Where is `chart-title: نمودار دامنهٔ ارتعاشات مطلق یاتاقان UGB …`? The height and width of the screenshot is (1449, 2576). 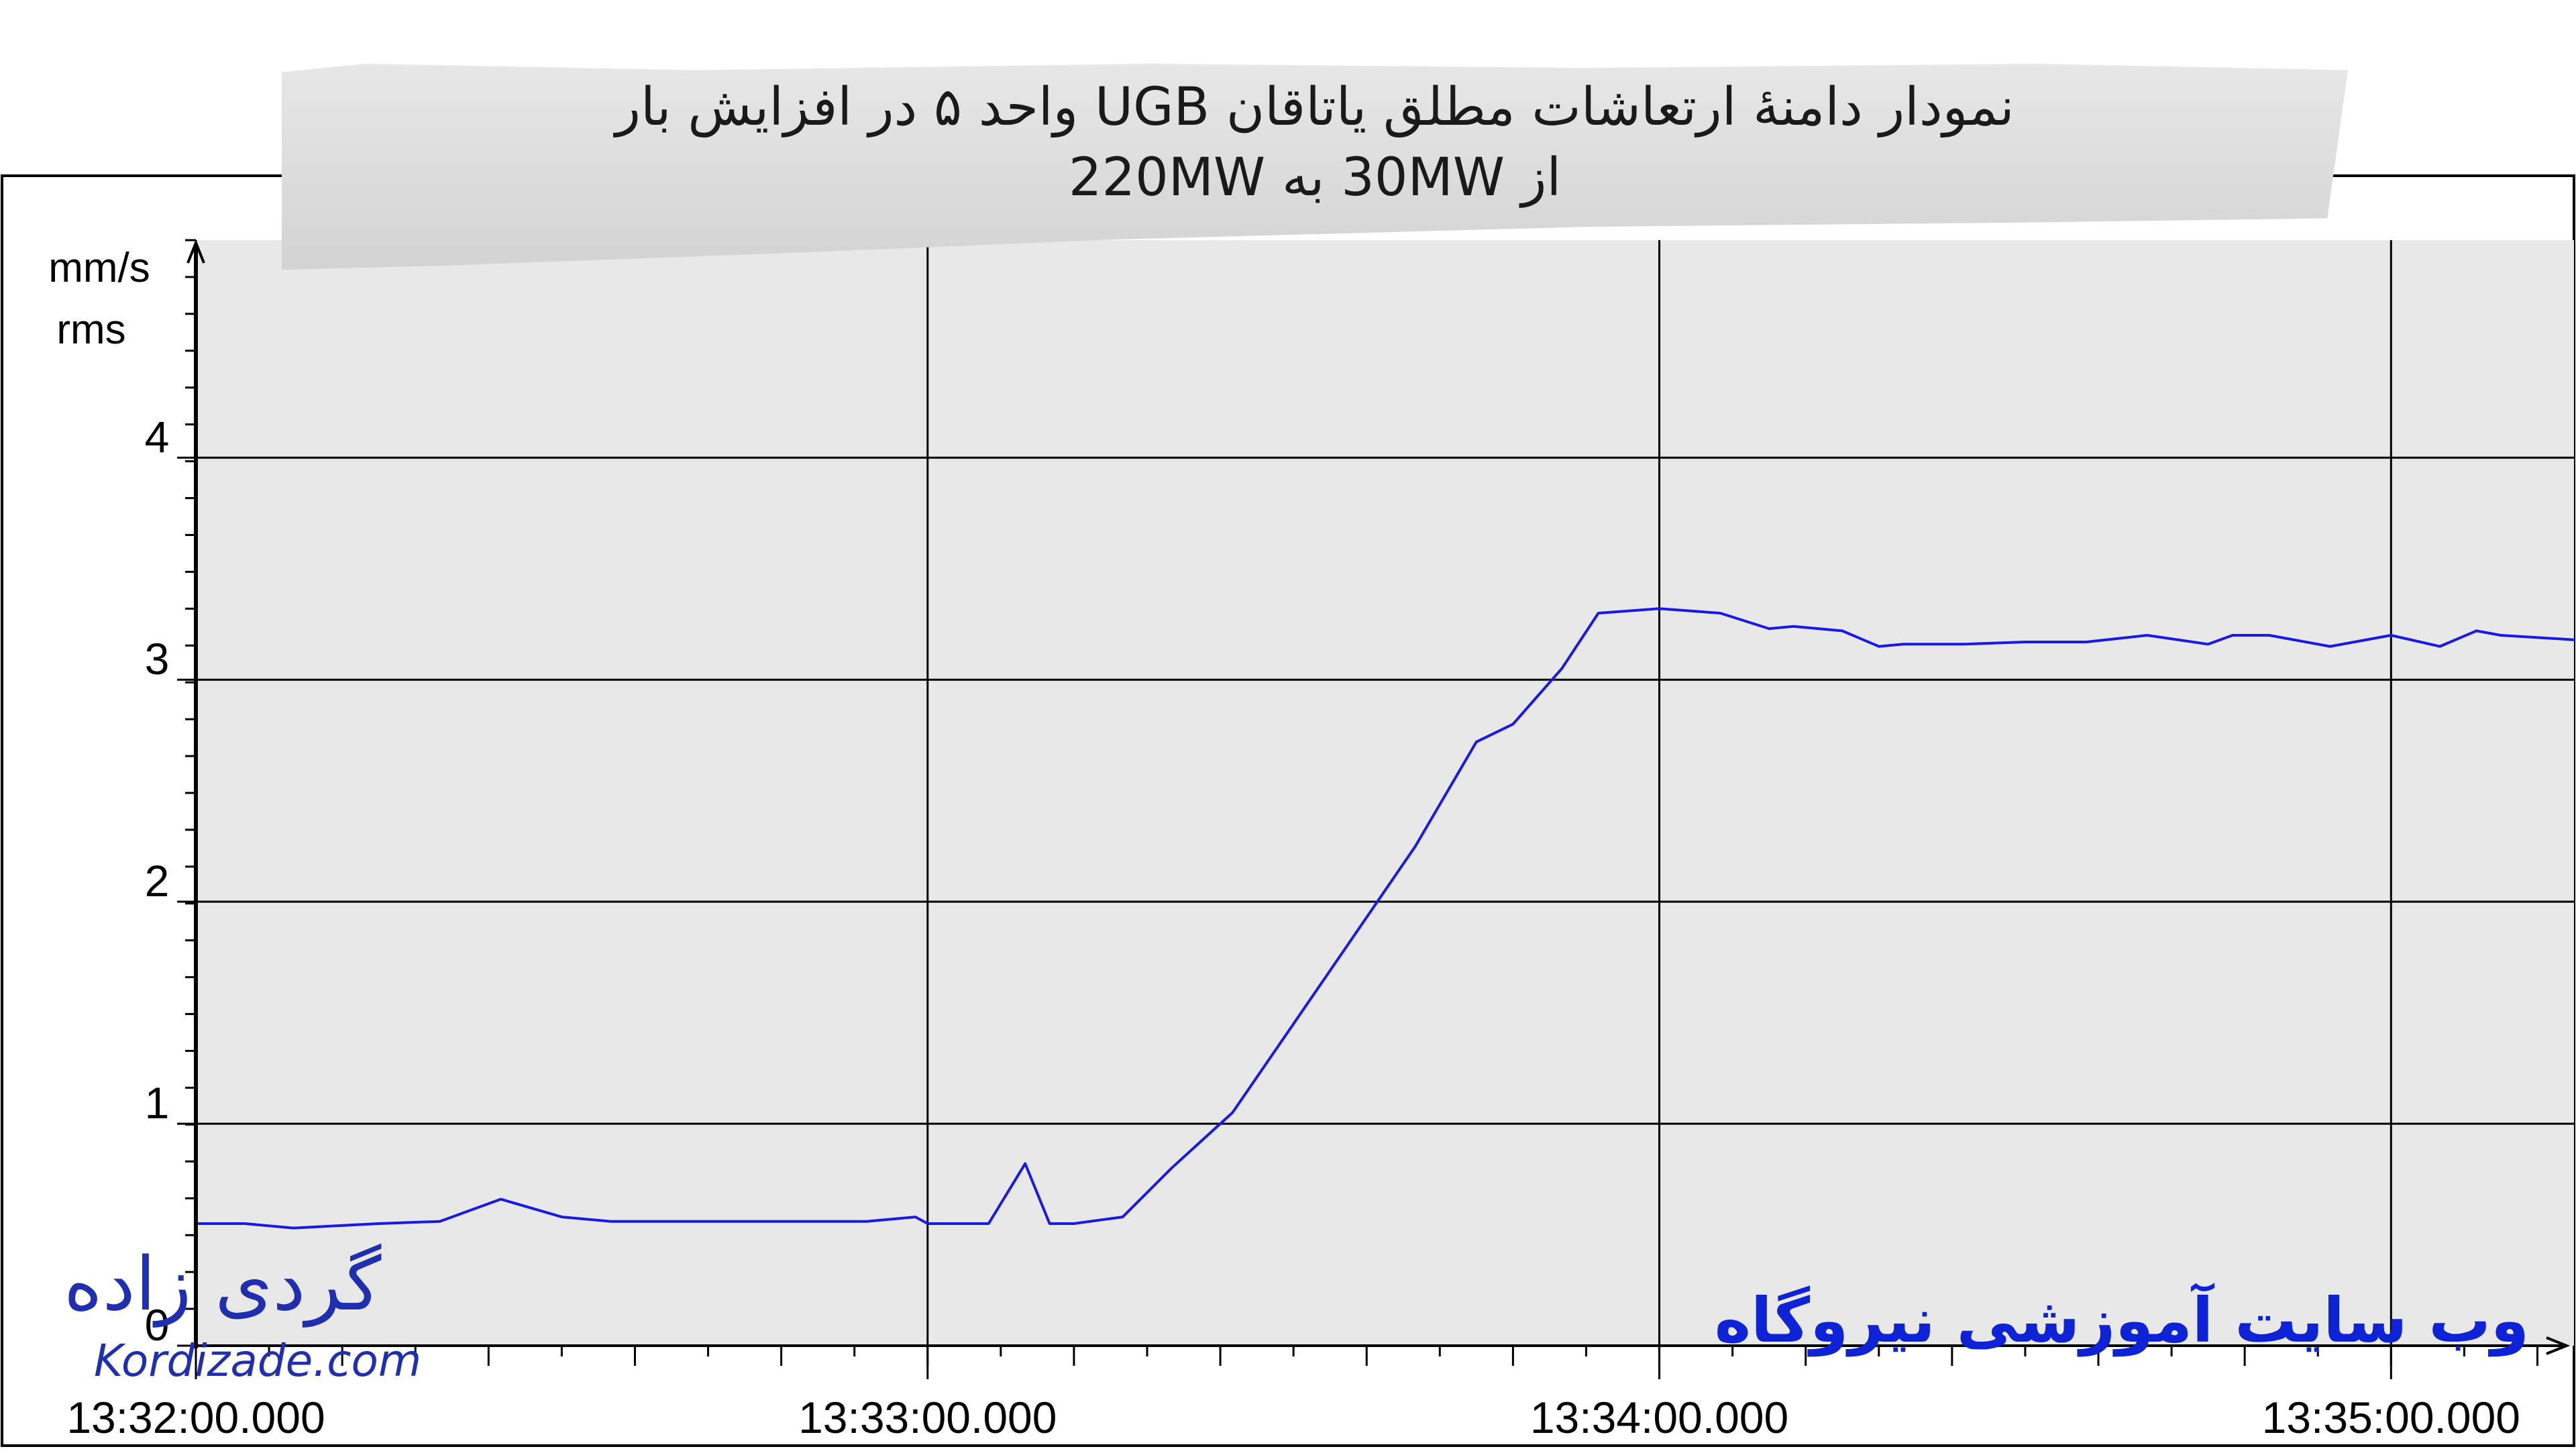 chart-title: نمودار دامنهٔ ارتعاشات مطلق یاتاقان UGB … is located at coordinates (1315, 143).